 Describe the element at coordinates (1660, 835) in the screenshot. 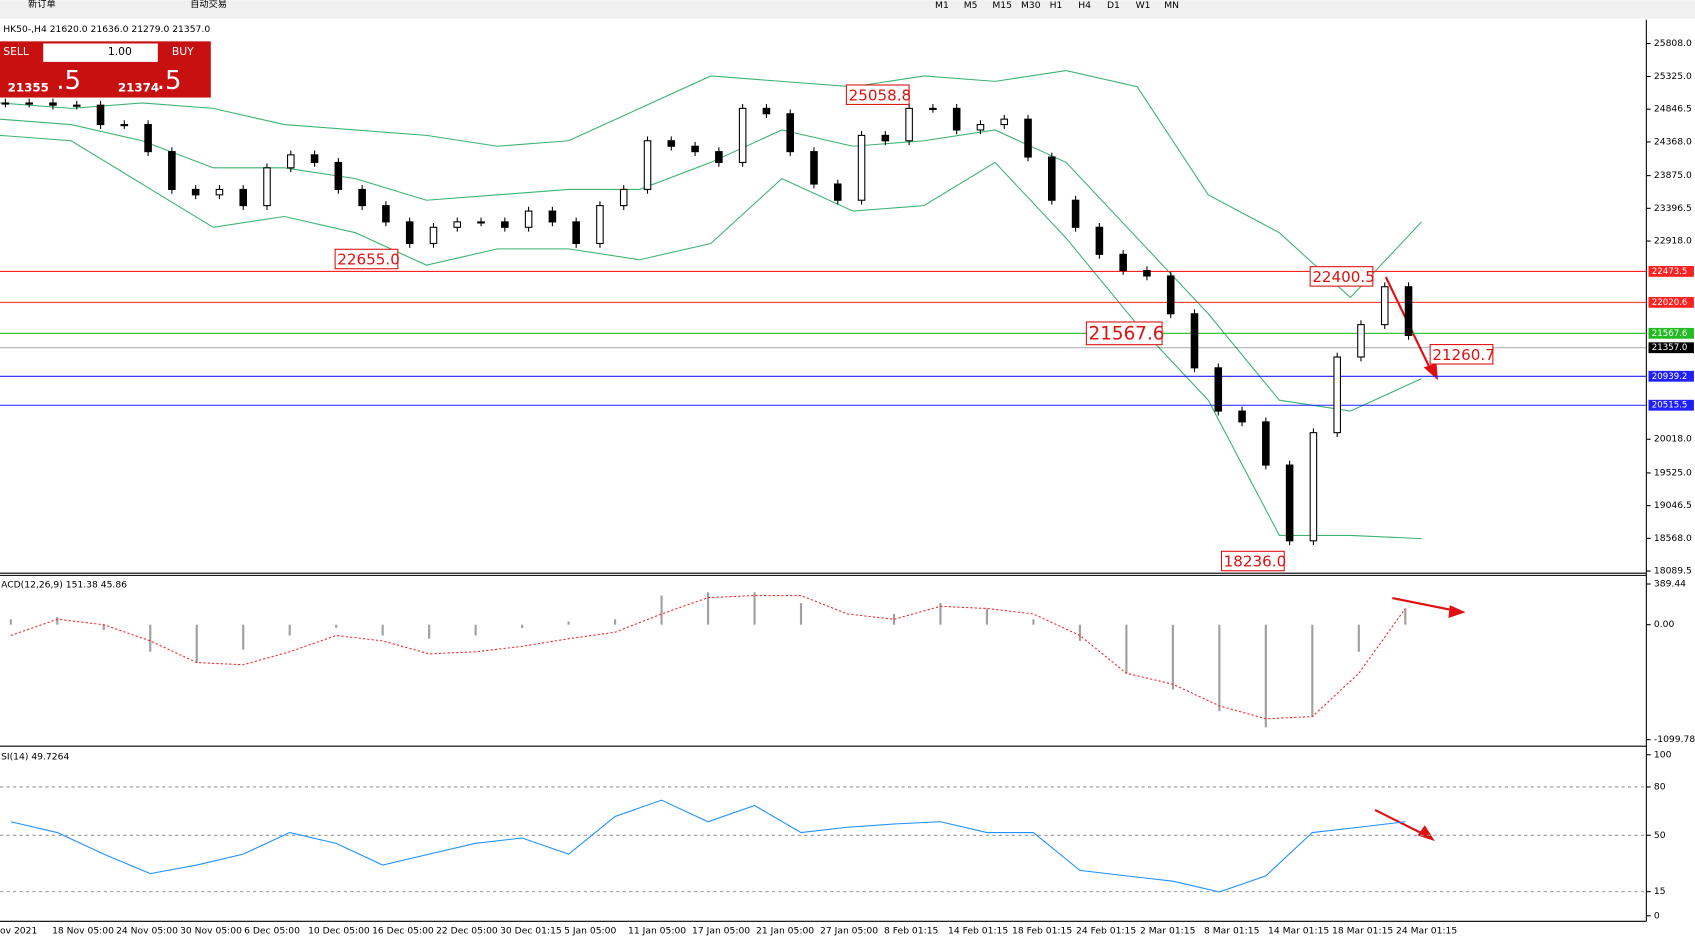

I see `y-tick-label: 50` at that location.